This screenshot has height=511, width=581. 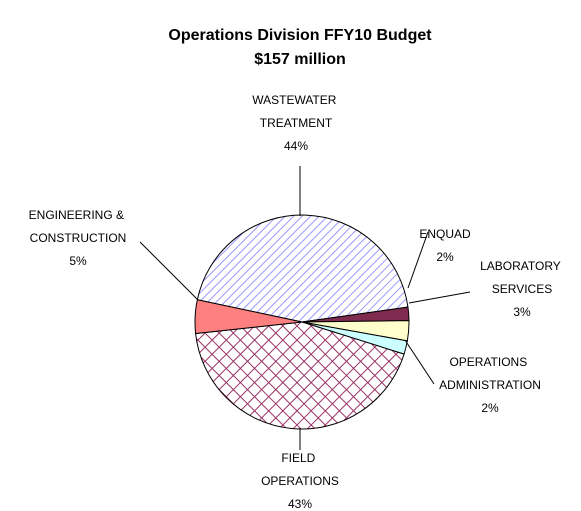 I want to click on slice-label: LABORATORY SERVICES, so click(x=522, y=277).